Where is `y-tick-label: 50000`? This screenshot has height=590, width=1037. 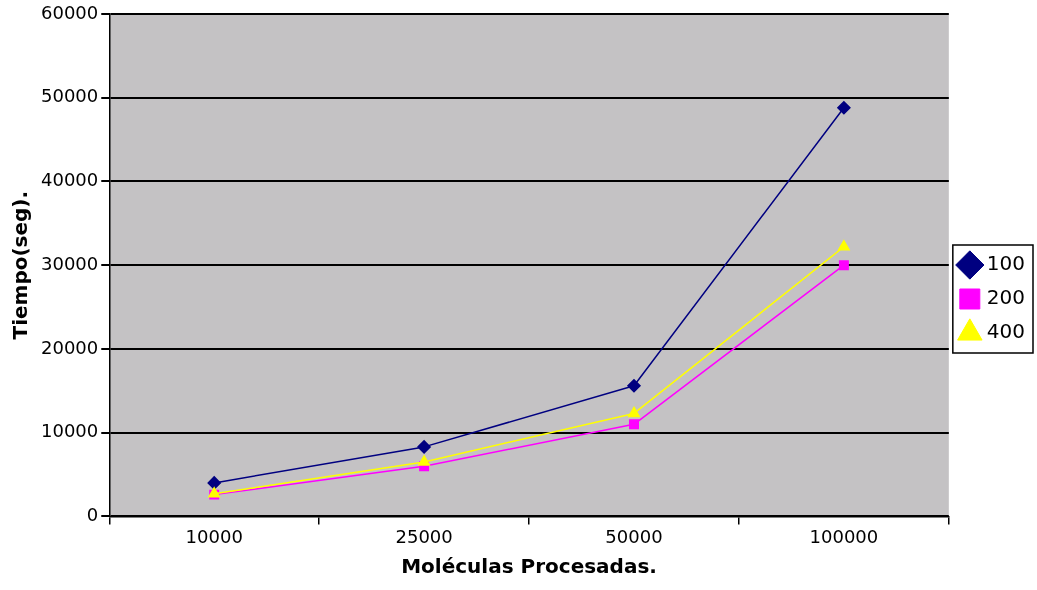 y-tick-label: 50000 is located at coordinates (70, 96).